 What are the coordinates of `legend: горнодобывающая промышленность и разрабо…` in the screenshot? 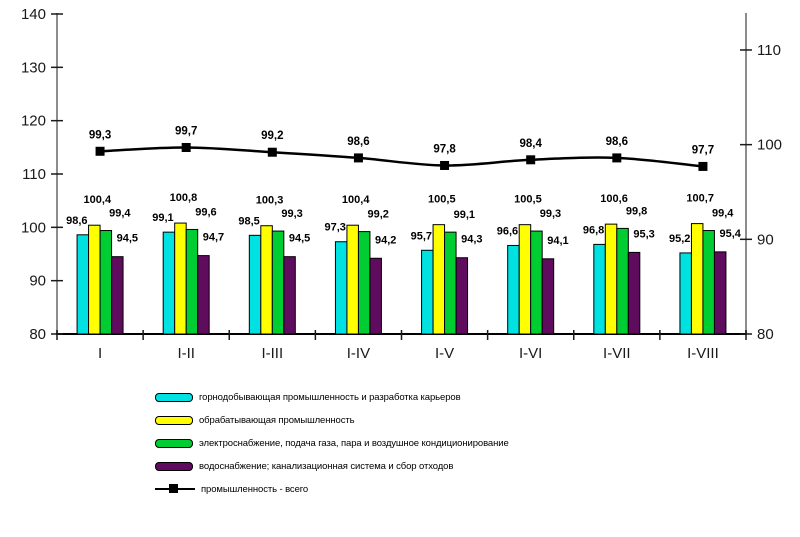 It's located at (332, 448).